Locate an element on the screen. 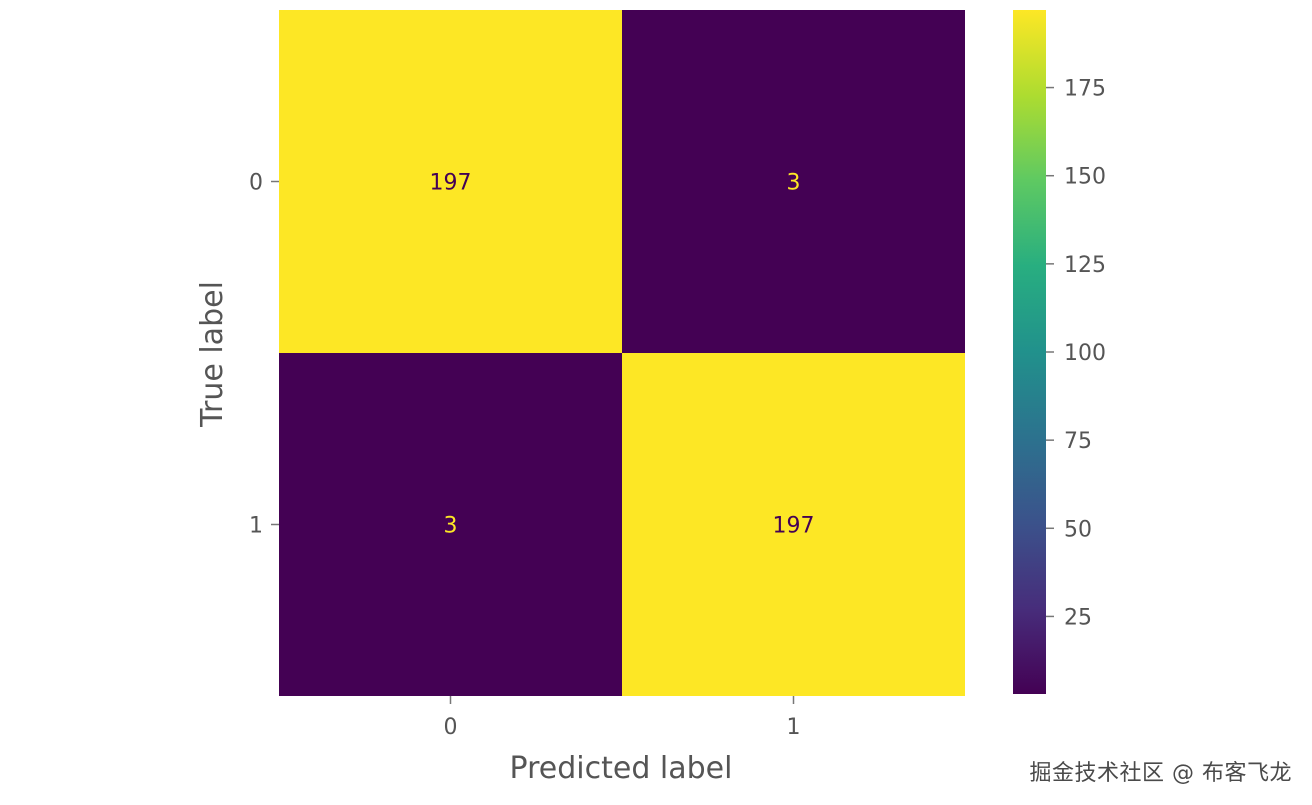 The height and width of the screenshot is (805, 1312). colorbar-tick-label-125: 125 is located at coordinates (1085, 265).